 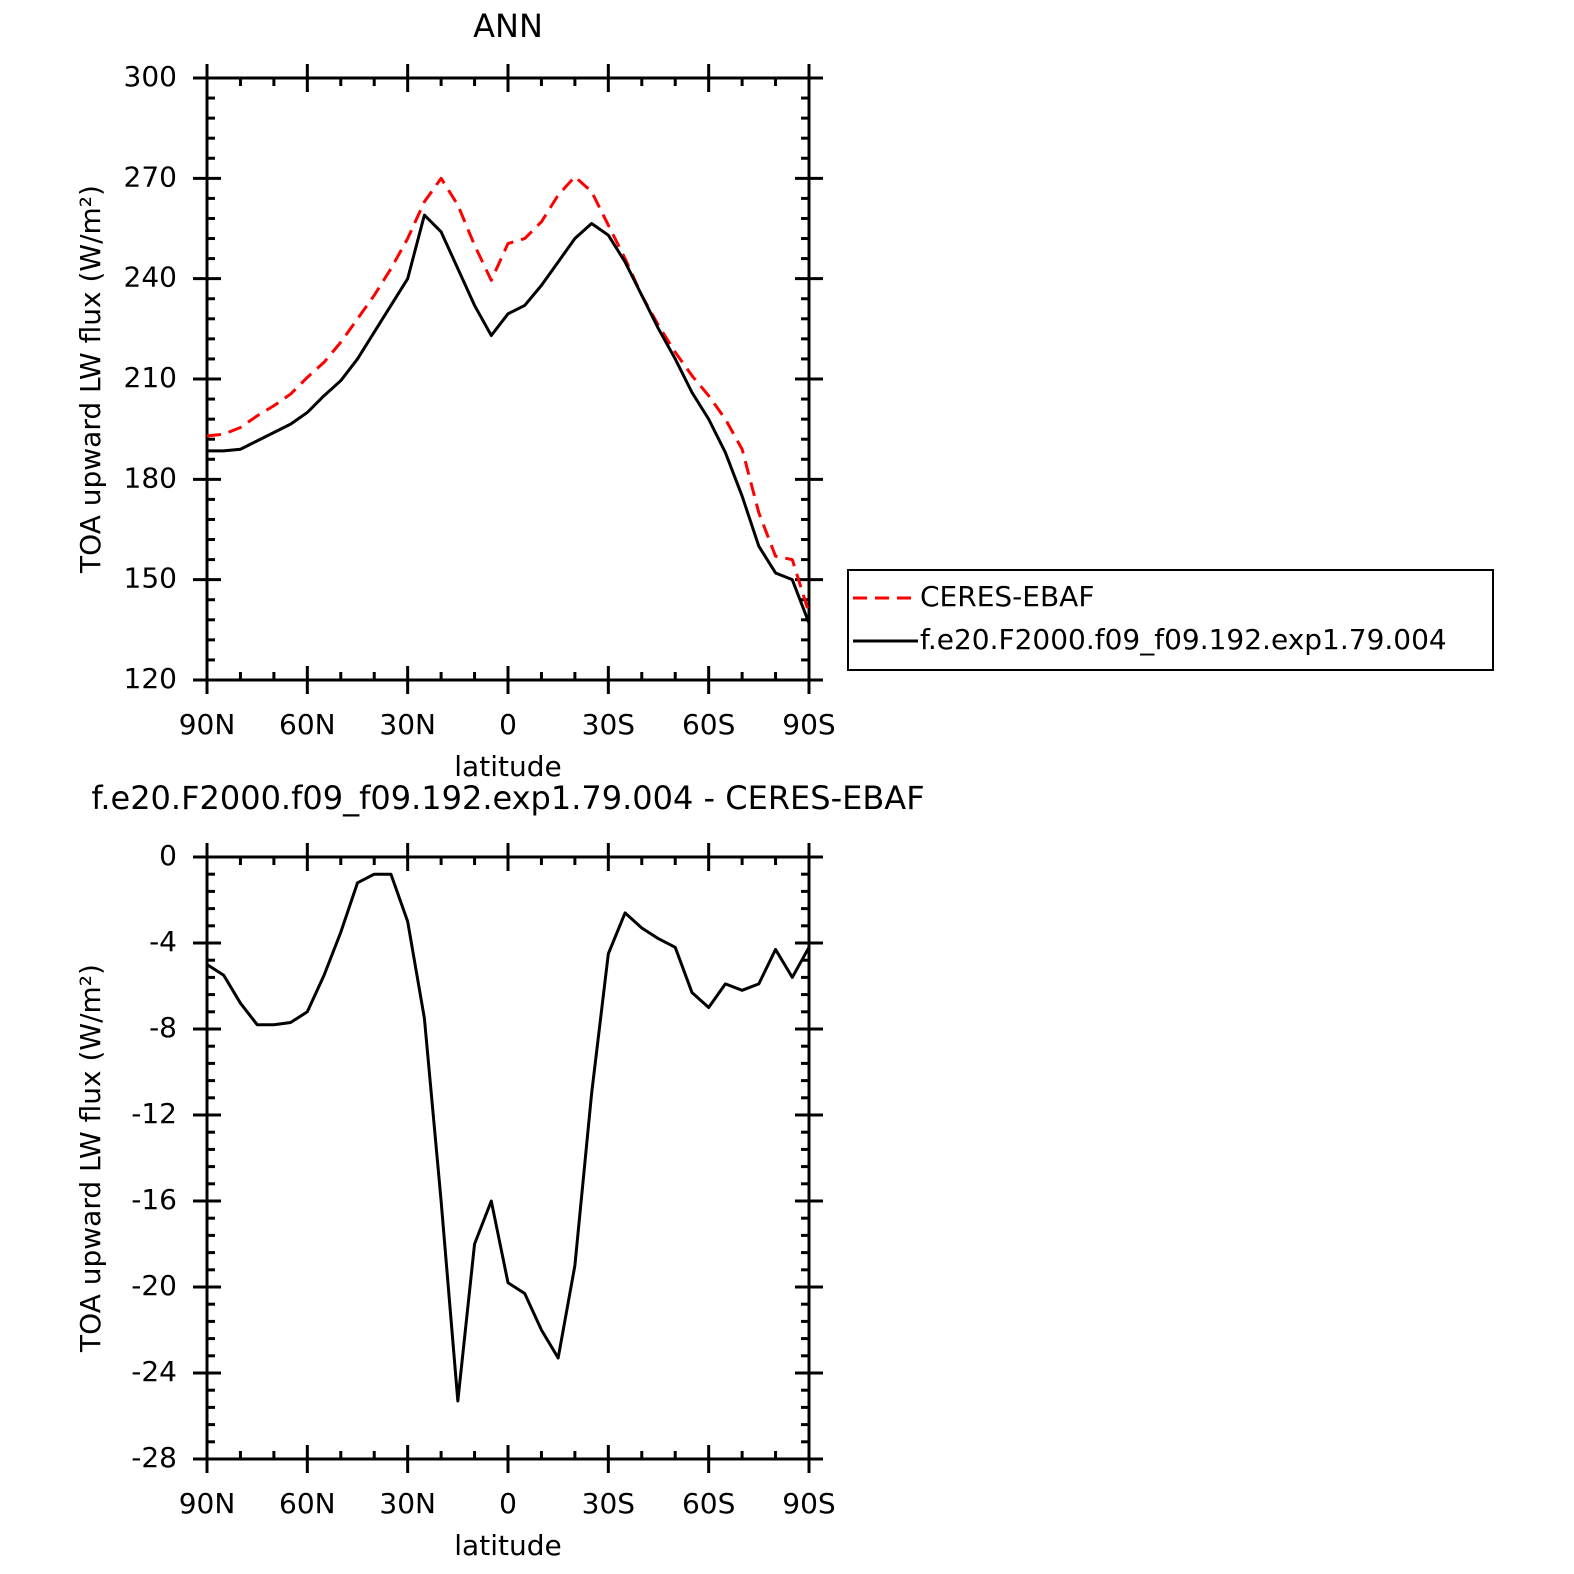 I want to click on y-tick-label: 0, so click(x=168, y=855).